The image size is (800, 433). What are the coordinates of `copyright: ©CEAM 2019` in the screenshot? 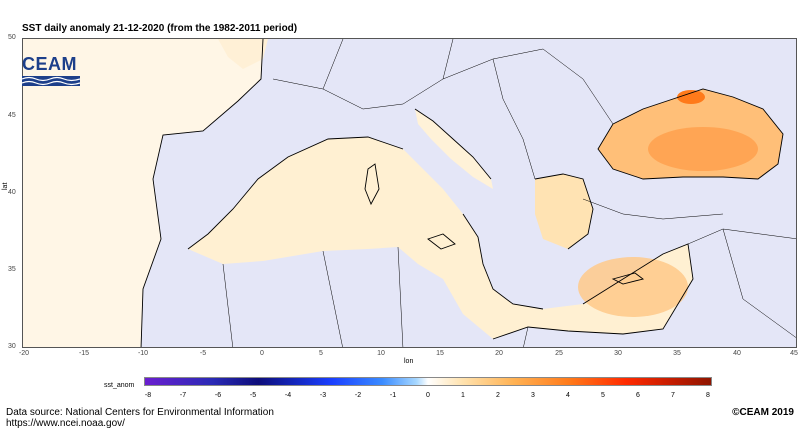 It's located at (763, 412).